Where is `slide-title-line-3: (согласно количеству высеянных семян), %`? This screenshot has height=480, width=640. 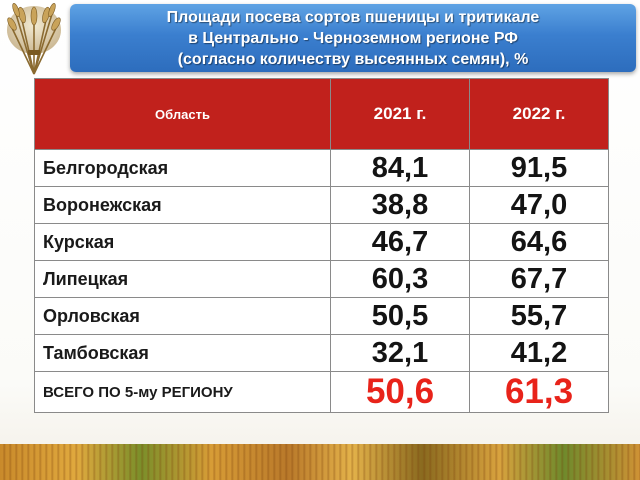
slide-title-line-3: (согласно количеству высеянных семян), % is located at coordinates (353, 59).